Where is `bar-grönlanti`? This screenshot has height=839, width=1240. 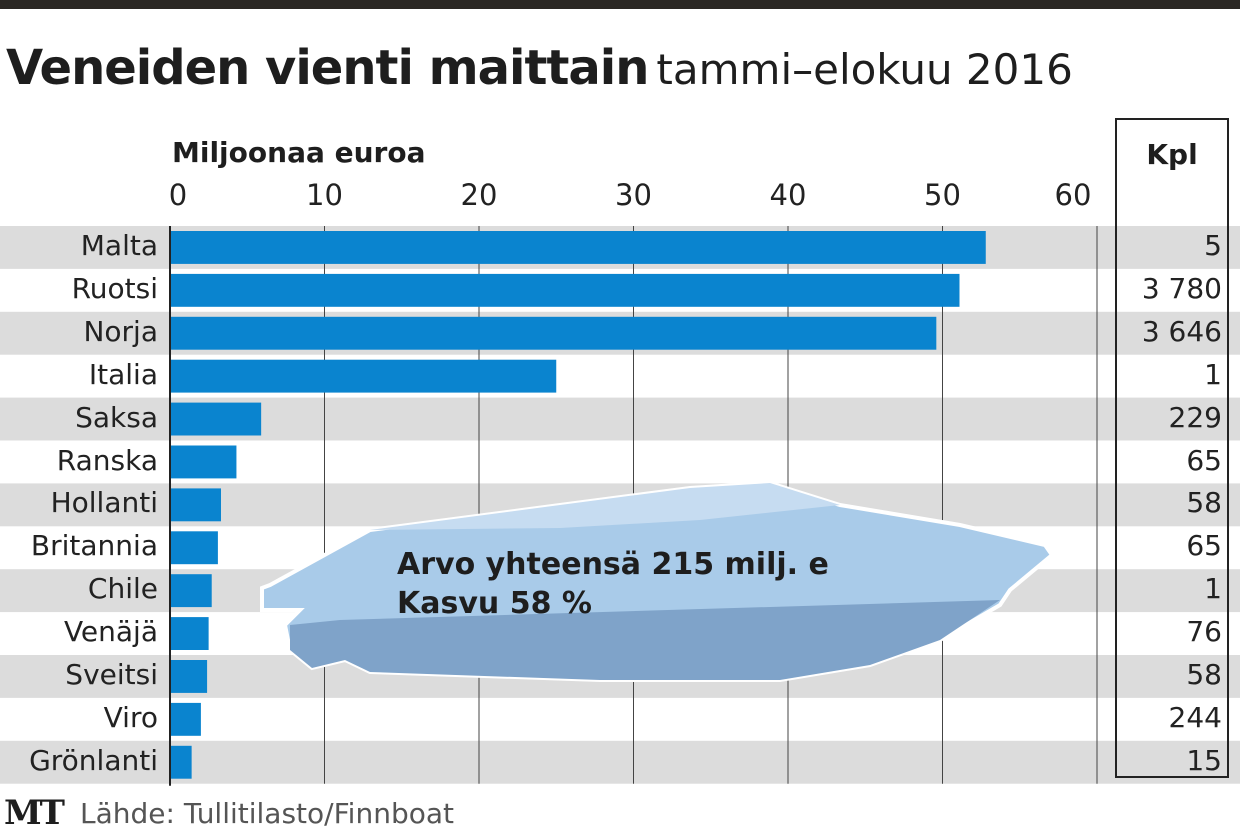
bar-grönlanti is located at coordinates (181, 762).